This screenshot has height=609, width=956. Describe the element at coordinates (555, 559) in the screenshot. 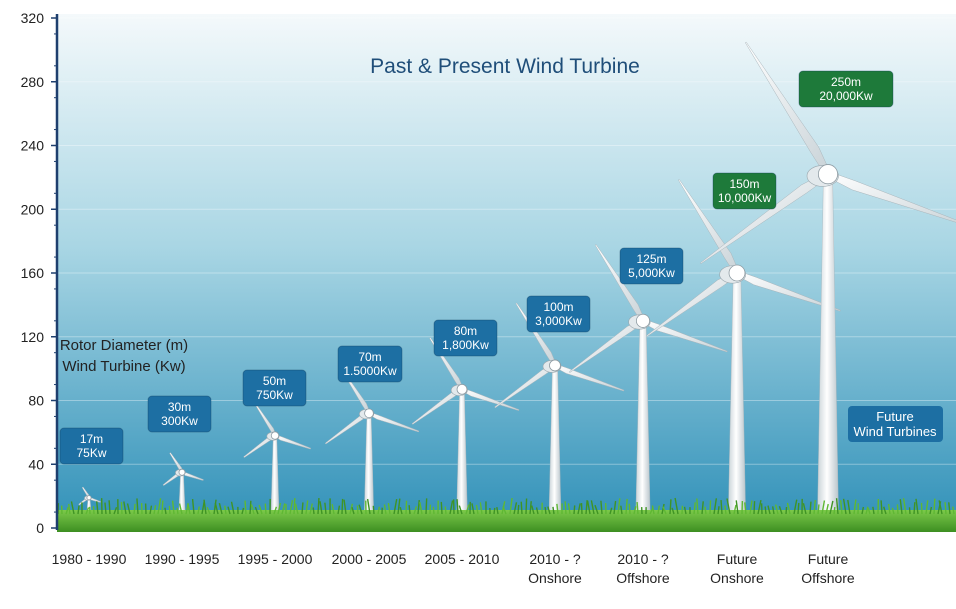

I see `x-tick-label: 2010 - ?` at that location.